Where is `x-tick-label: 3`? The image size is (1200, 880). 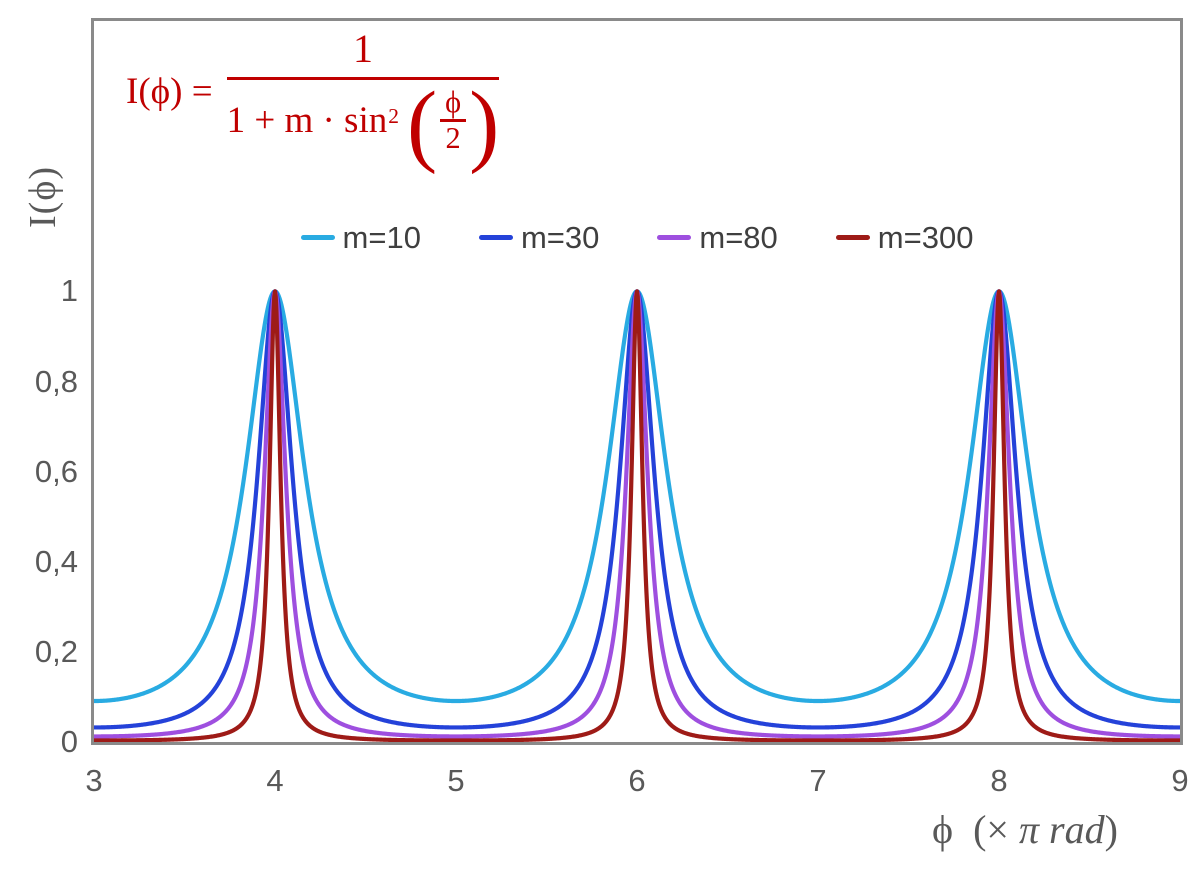
x-tick-label: 3 is located at coordinates (94, 780).